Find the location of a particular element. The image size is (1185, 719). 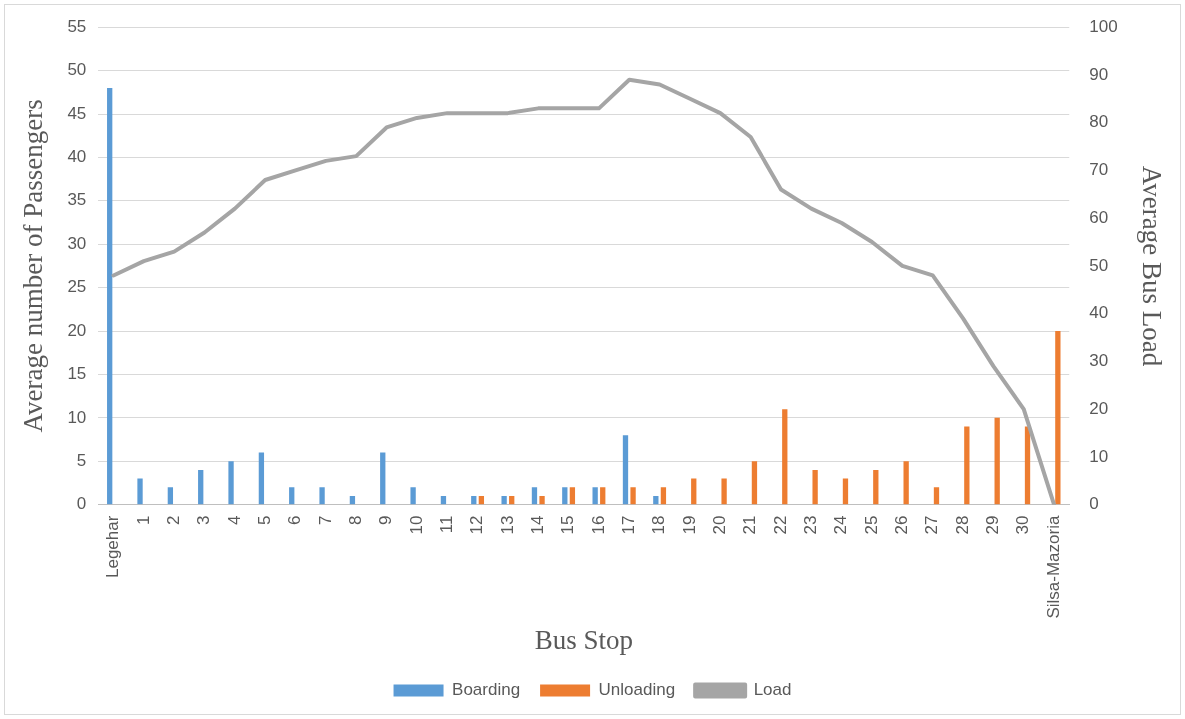

y2-tick-label: 40 is located at coordinates (1099, 313).